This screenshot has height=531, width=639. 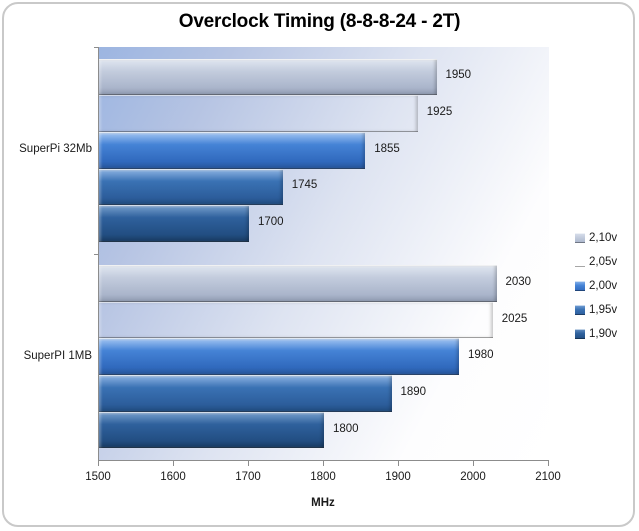 What do you see at coordinates (248, 477) in the screenshot?
I see `x-axis-tick-label: 1700` at bounding box center [248, 477].